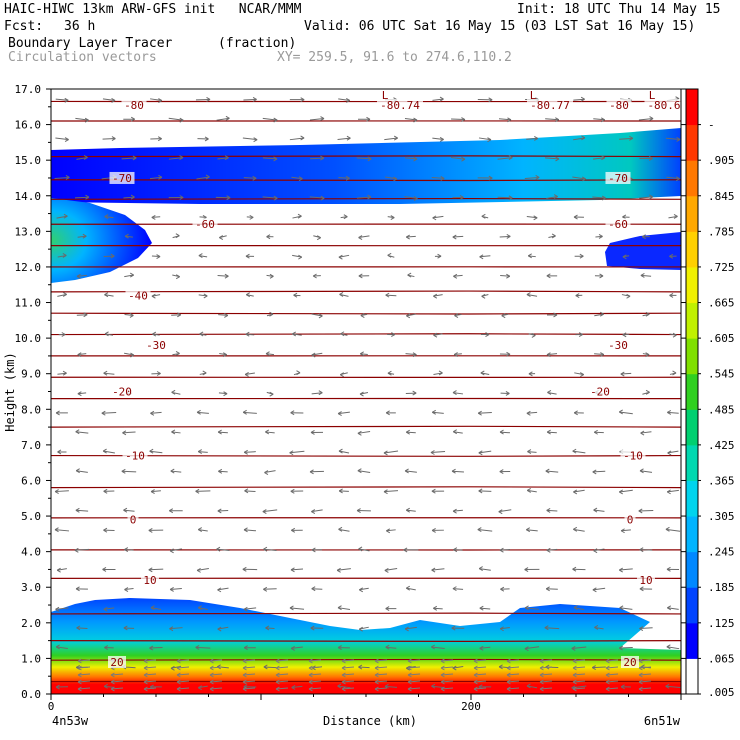 The width and height of the screenshot is (740, 740). I want to click on y-axis-label: Height (km), so click(10, 391).